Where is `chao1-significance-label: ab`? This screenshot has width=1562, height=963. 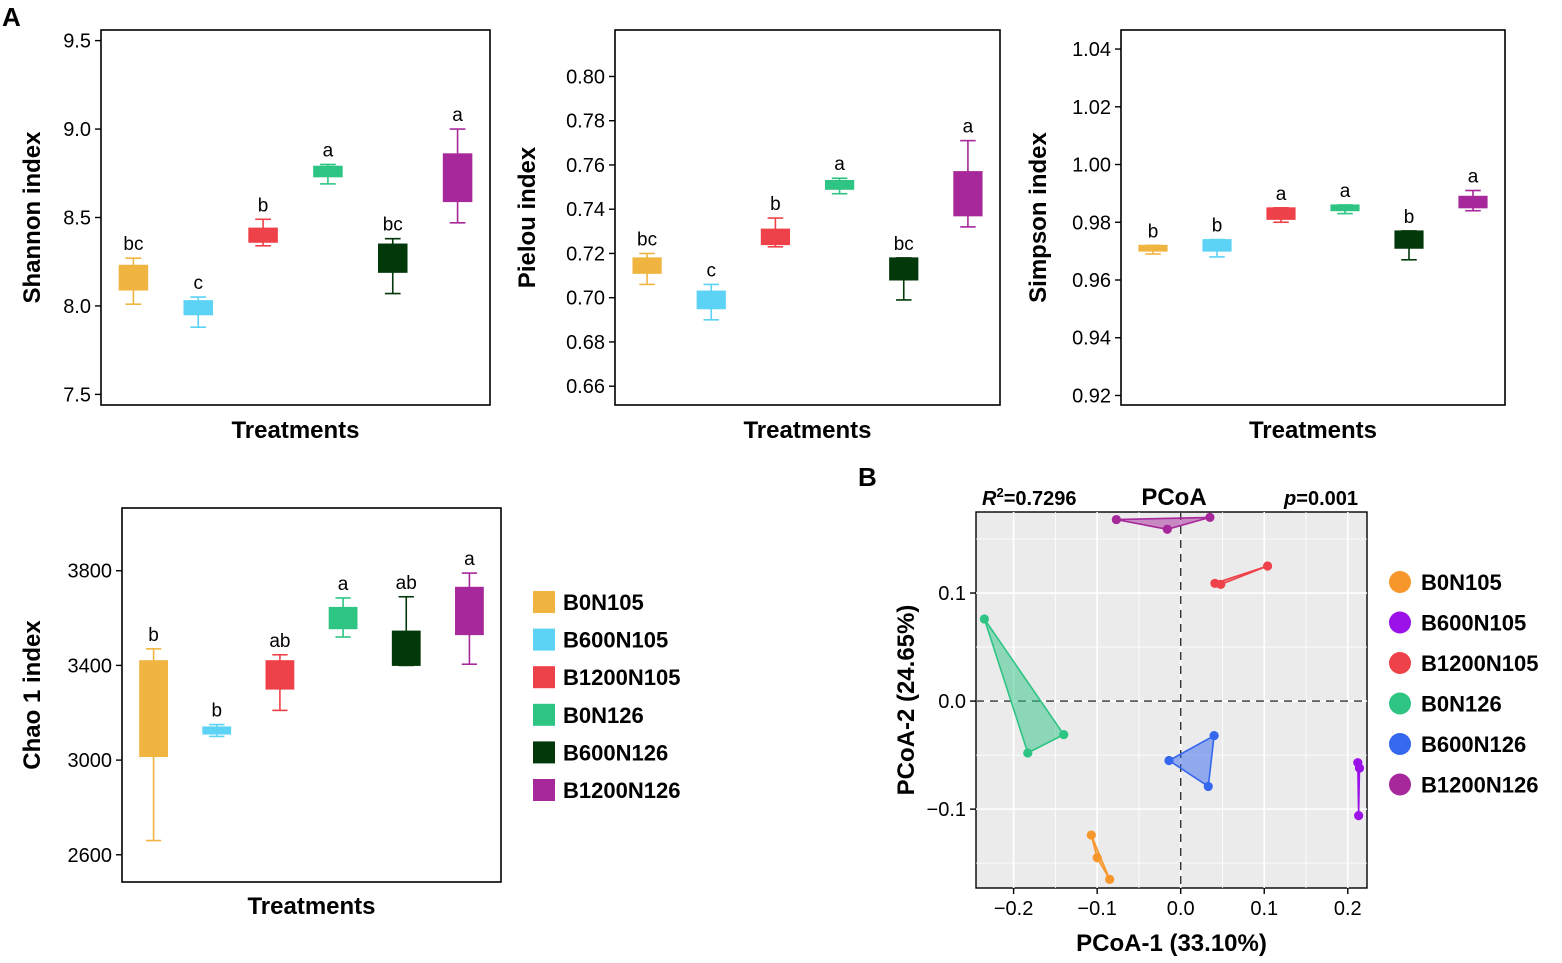
chao1-significance-label: ab is located at coordinates (279, 641).